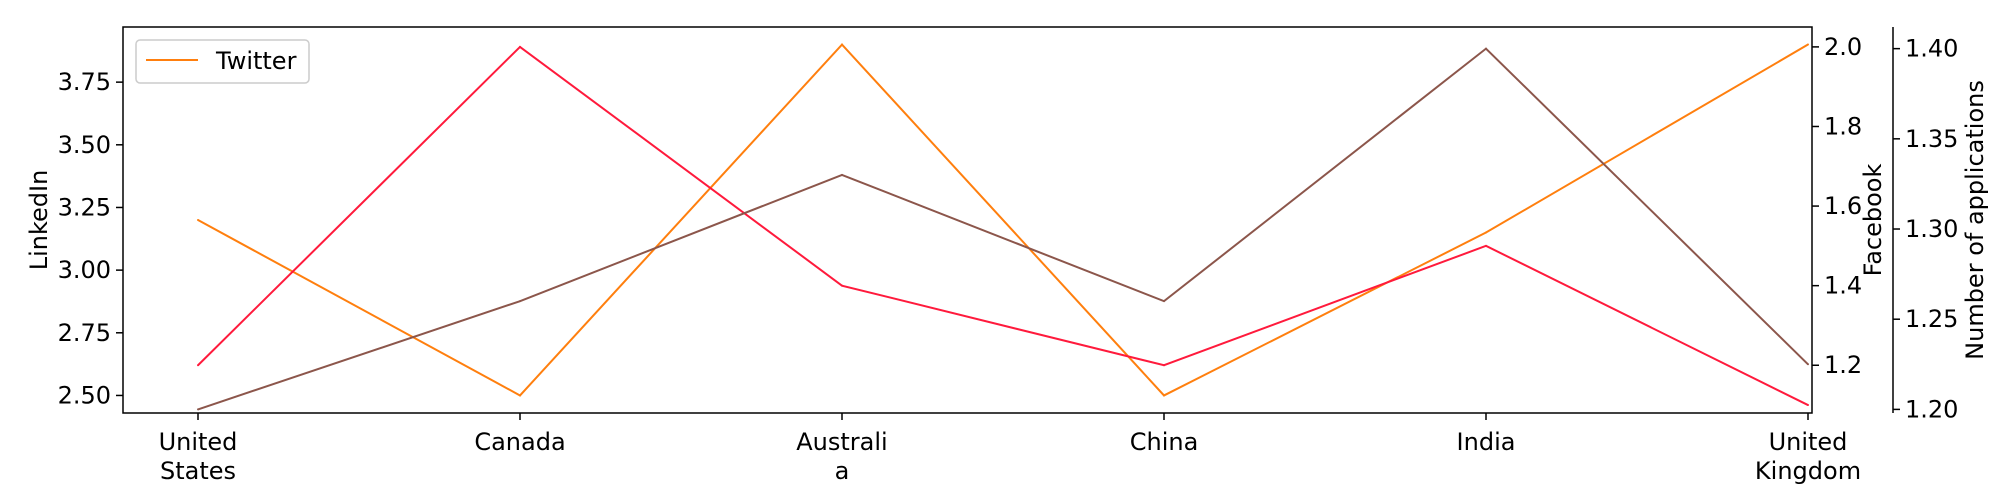 The image size is (2000, 500). What do you see at coordinates (1843, 126) in the screenshot?
I see `y-right1-tick-label: 1.8` at bounding box center [1843, 126].